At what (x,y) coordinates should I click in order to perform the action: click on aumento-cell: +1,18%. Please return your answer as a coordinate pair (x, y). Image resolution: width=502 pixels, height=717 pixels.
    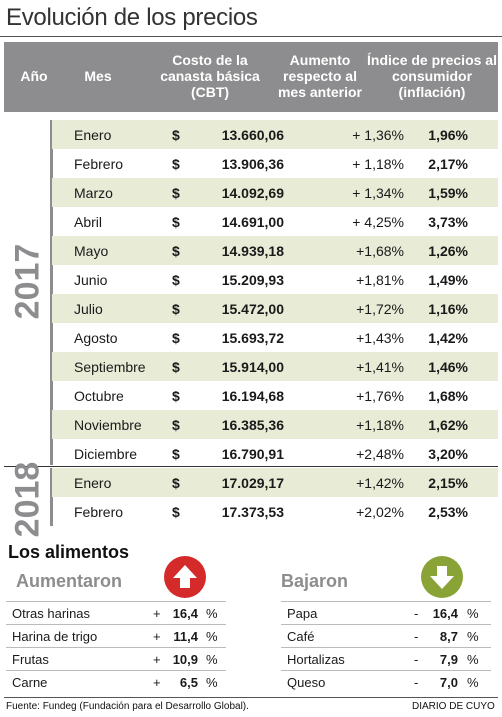
    Looking at the image, I should click on (380, 425).